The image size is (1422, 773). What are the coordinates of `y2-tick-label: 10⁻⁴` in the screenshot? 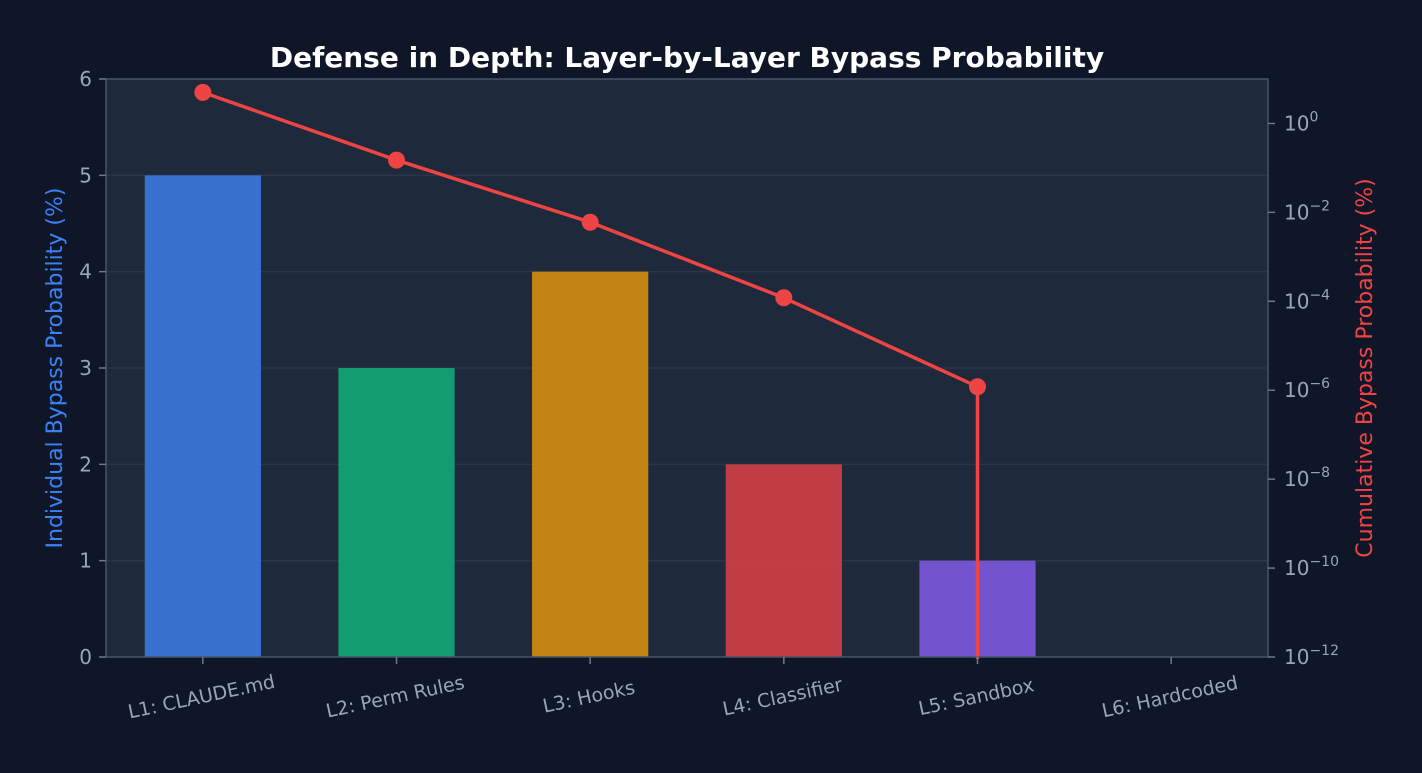 It's located at (1307, 300).